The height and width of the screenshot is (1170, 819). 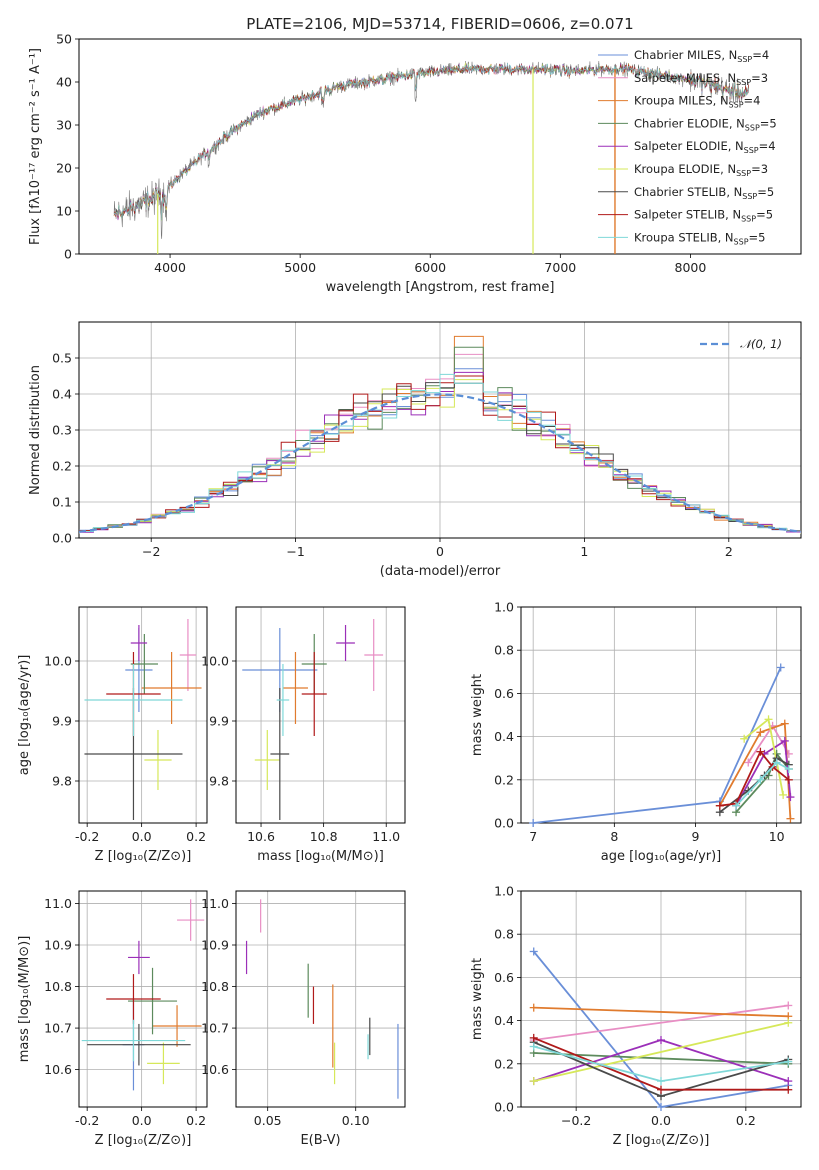 What do you see at coordinates (35, 146) in the screenshot?
I see `y-axis-label: Flux [fλ10⁻¹⁷ erg cm⁻² s⁻¹ A⁻¹]` at bounding box center [35, 146].